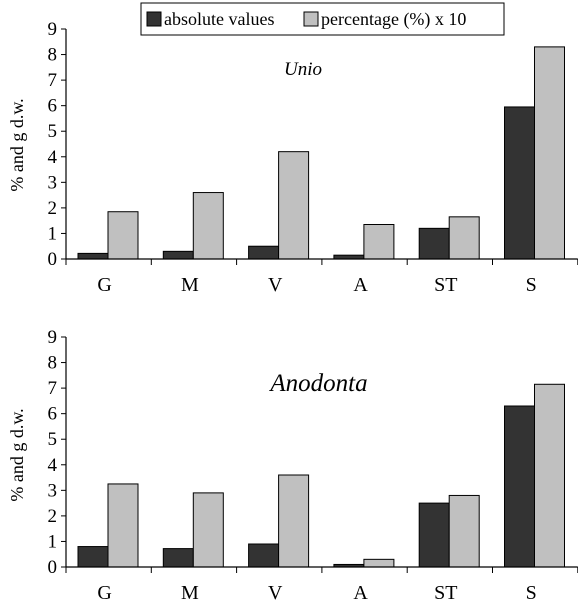 This screenshot has width=578, height=612. I want to click on legend-label-percentage: percentage (%) x 10, so click(393, 19).